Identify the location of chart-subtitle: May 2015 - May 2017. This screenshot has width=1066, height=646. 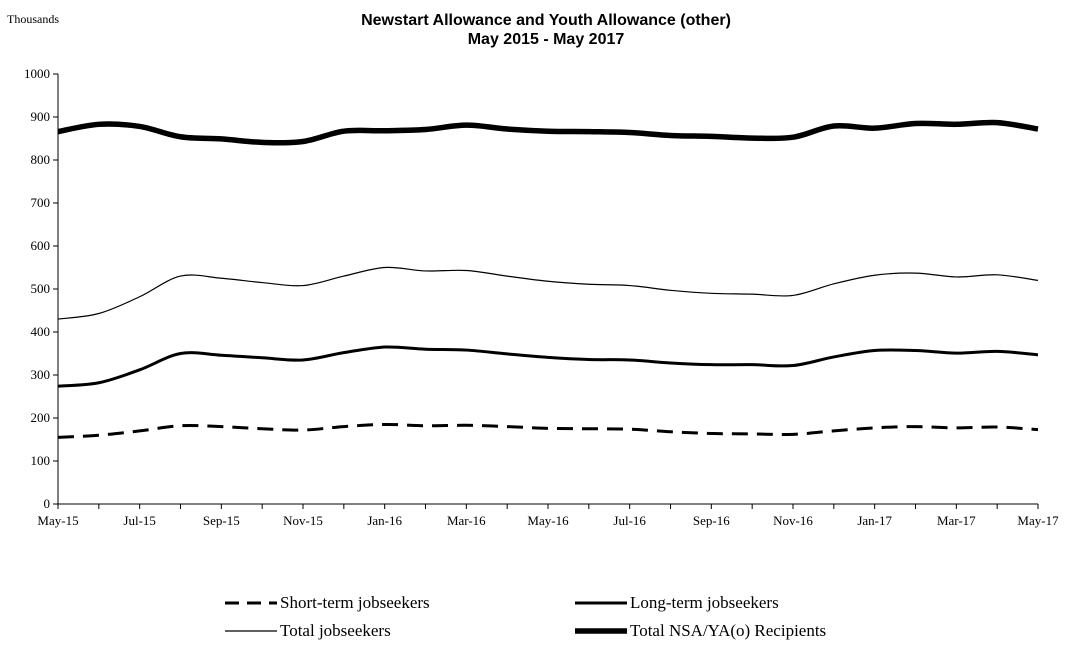
(546, 39).